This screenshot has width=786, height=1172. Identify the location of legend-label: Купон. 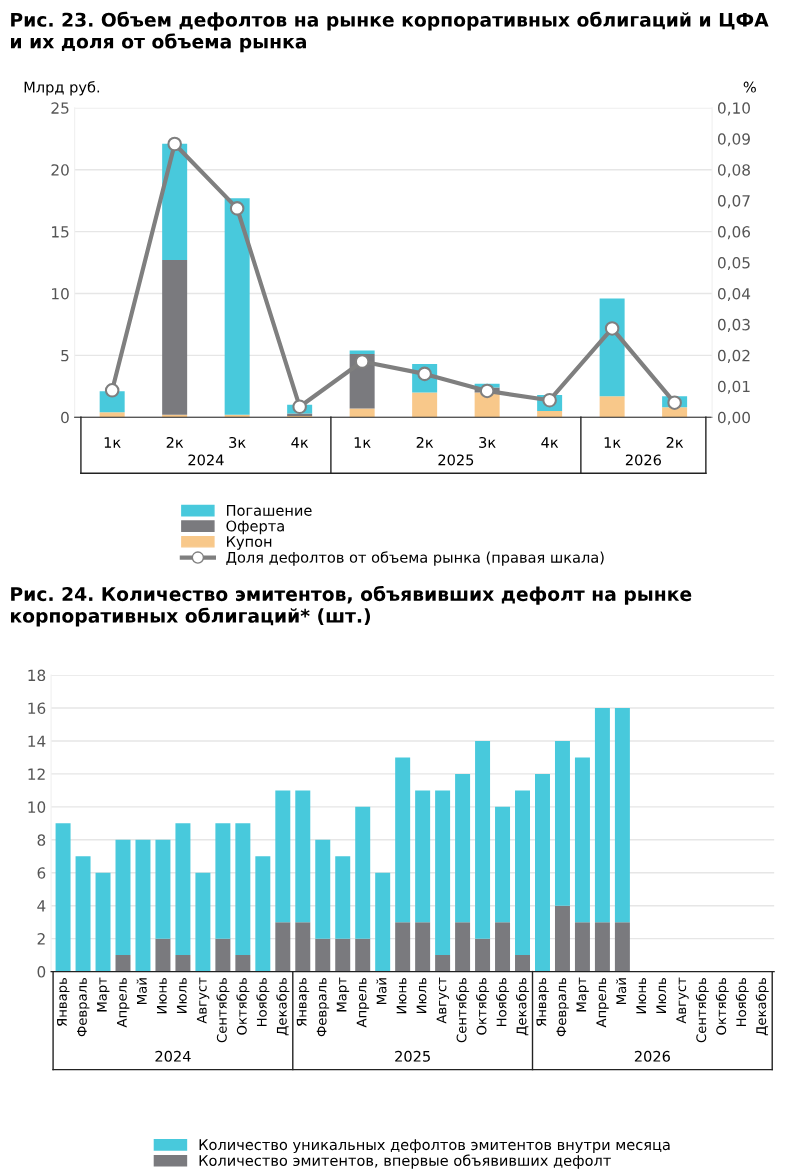
(249, 543).